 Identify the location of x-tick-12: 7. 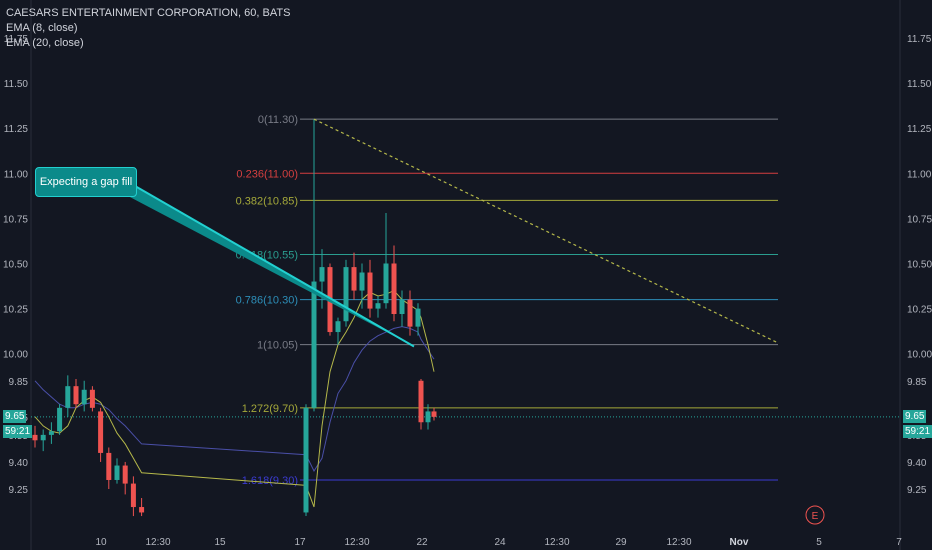
(899, 542).